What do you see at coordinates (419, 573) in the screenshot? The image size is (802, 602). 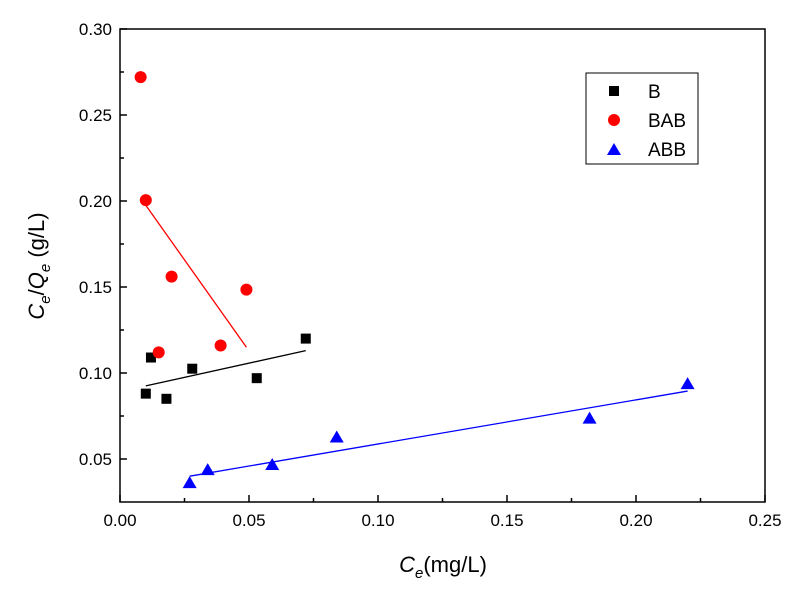 I see `x-axis-title-sub: e` at bounding box center [419, 573].